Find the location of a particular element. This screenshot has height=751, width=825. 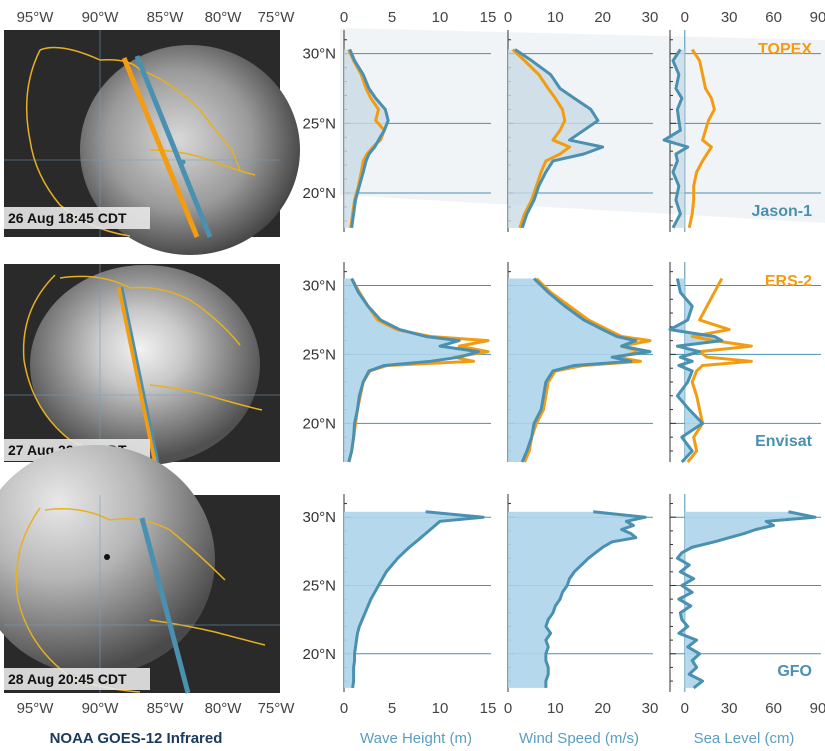

map-lon-ticks-top: 95°W 90°W 85°W 80°W 75°W is located at coordinates (156, 17).